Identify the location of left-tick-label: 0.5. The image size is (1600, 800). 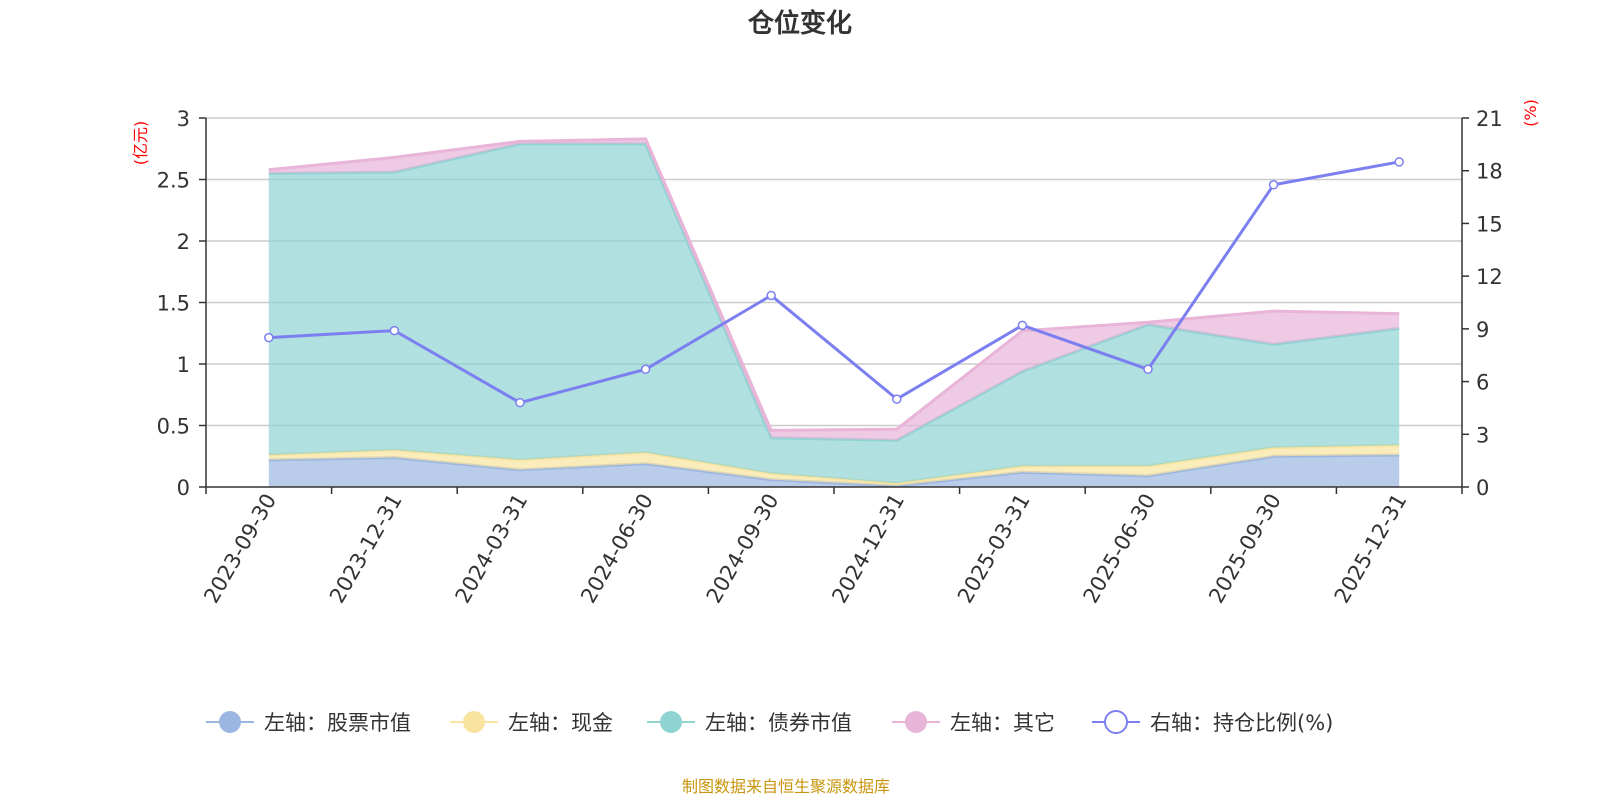
(173, 427).